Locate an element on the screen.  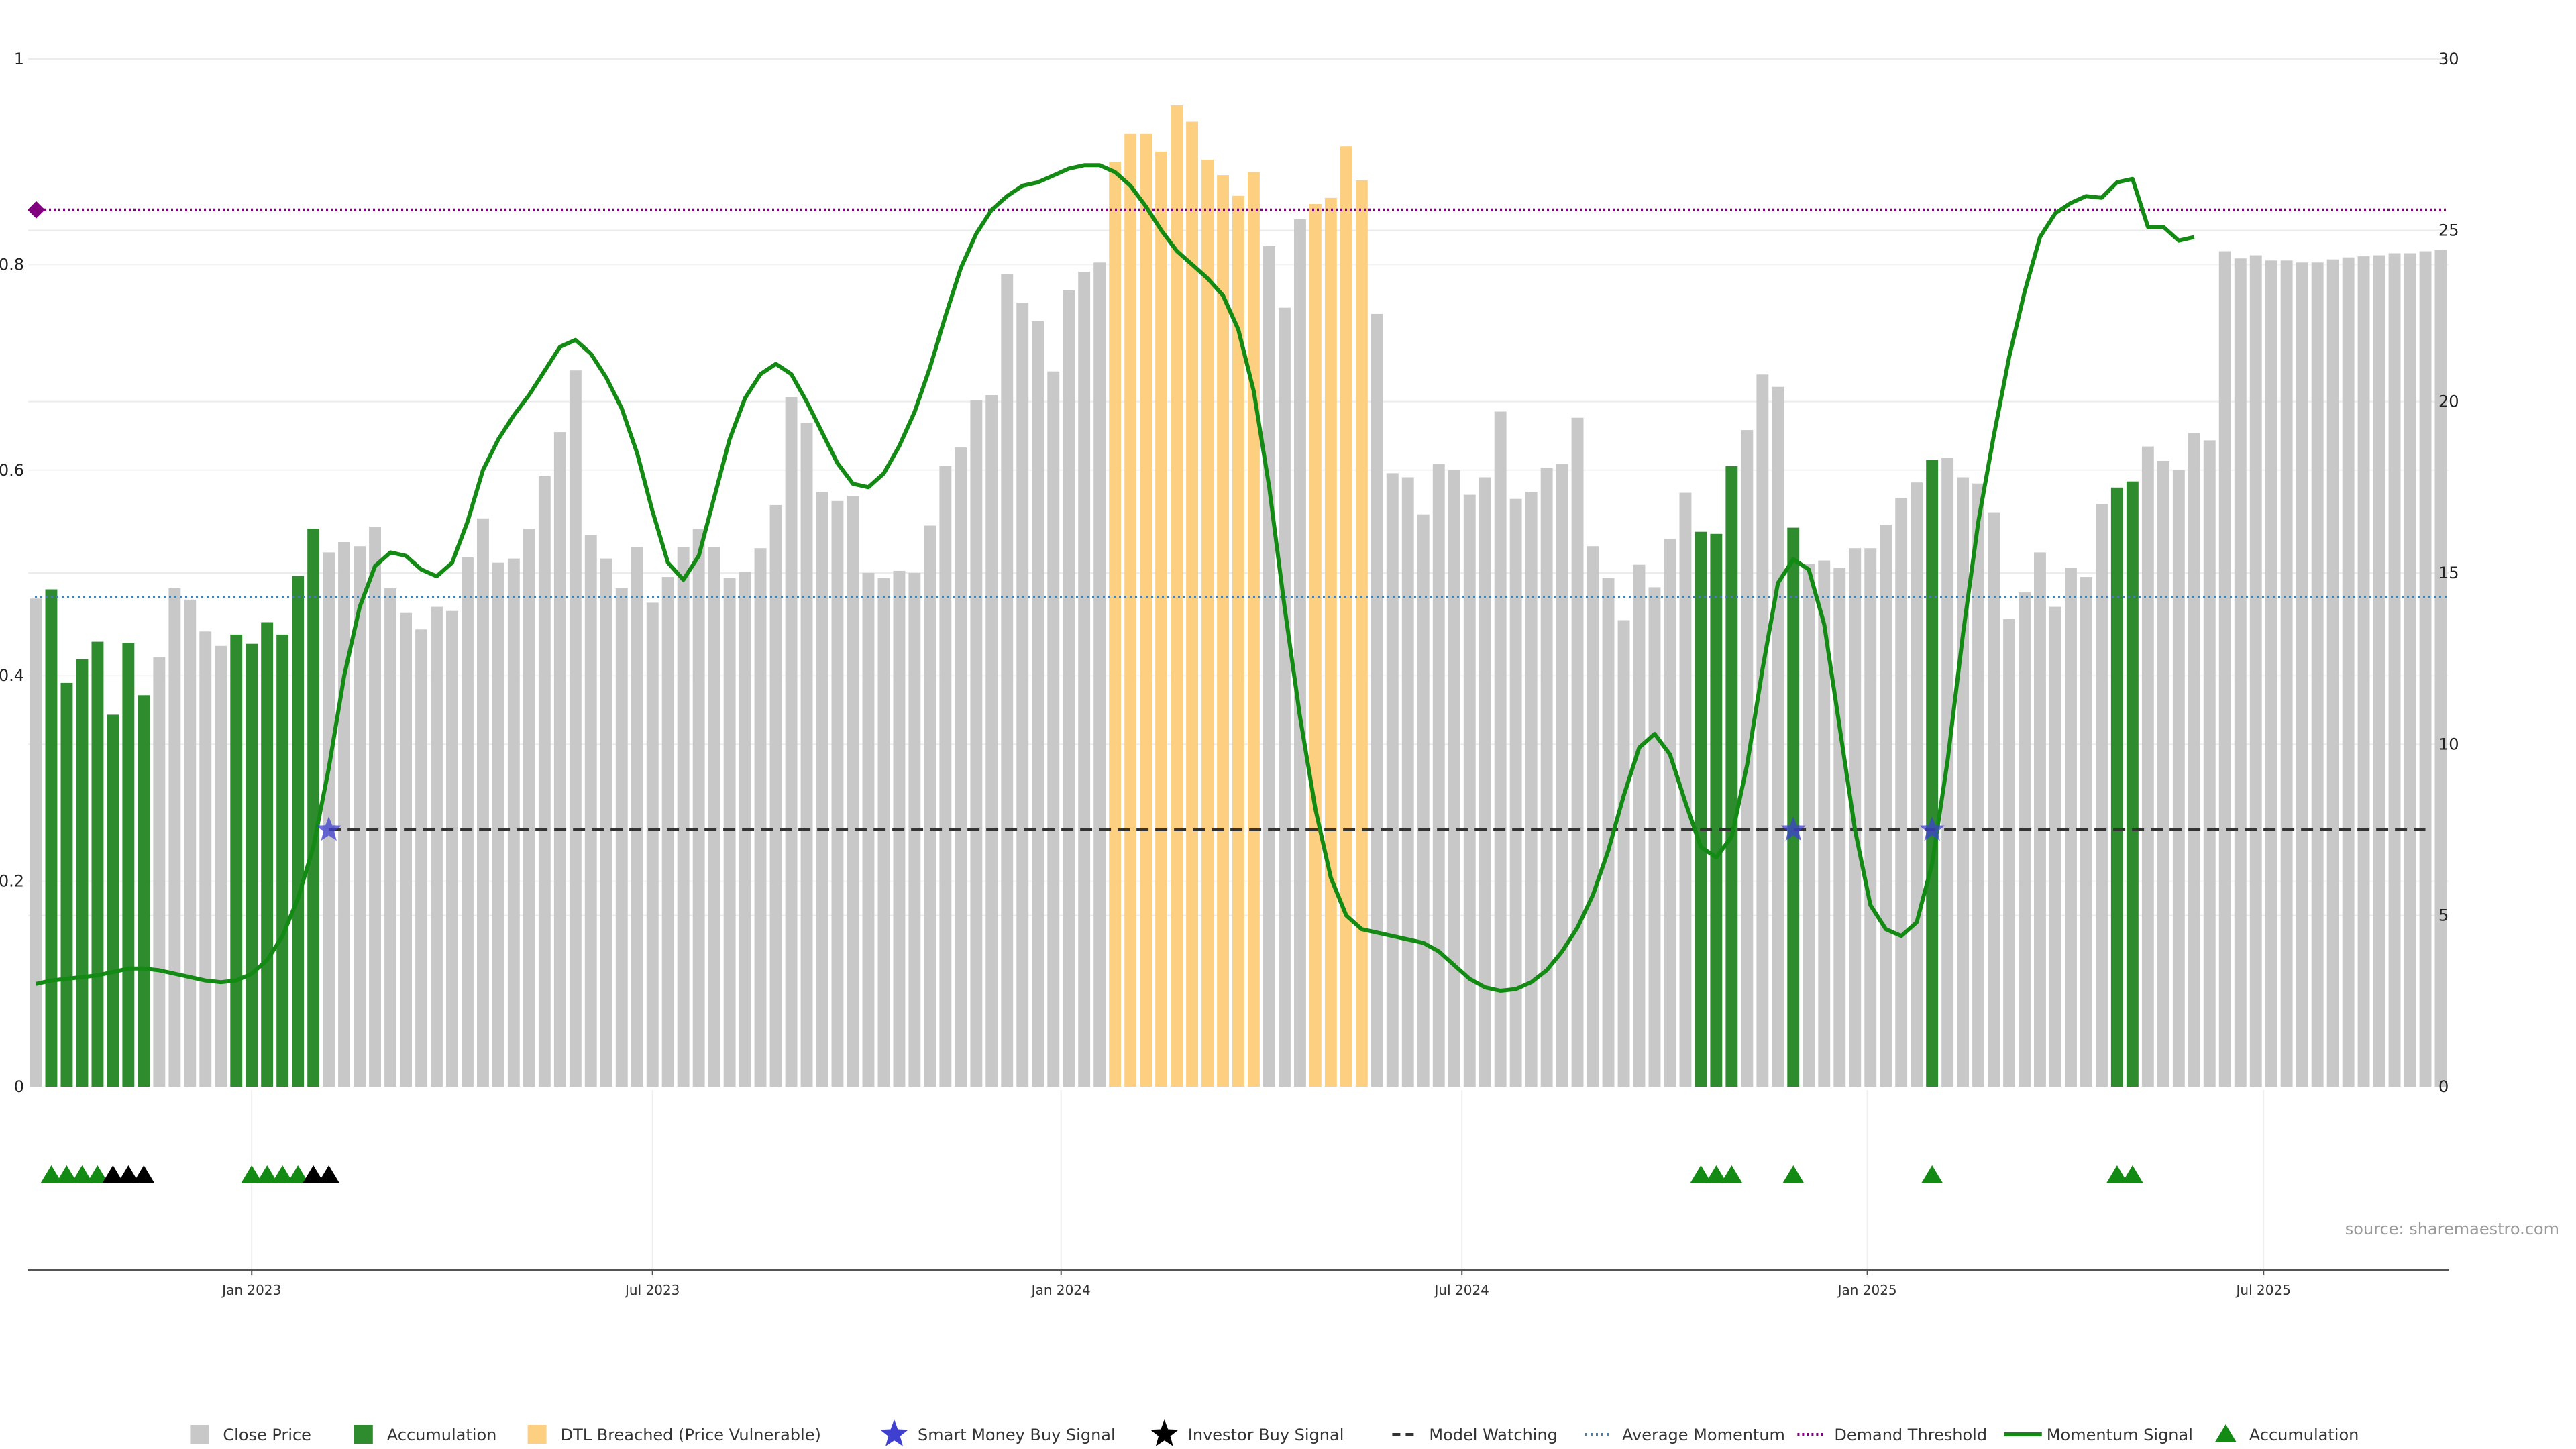
legend-item: Close Price is located at coordinates (250, 1434).